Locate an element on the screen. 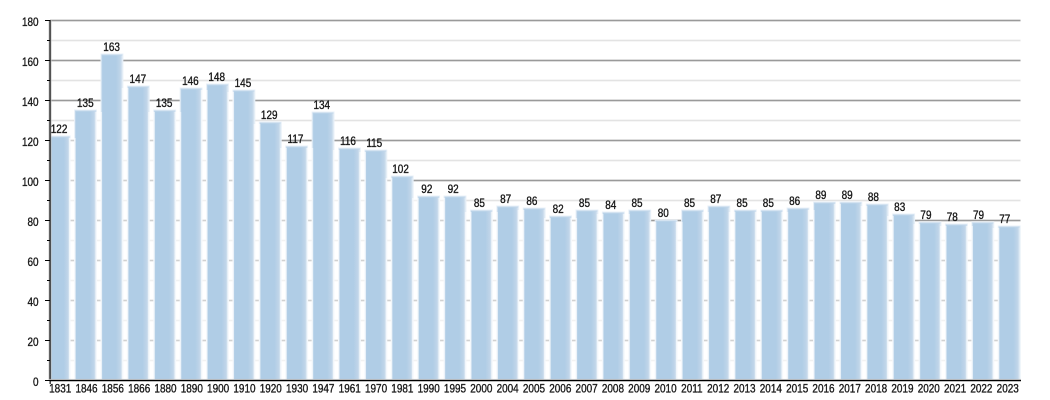  svg-text: 2009 is located at coordinates (639, 389).